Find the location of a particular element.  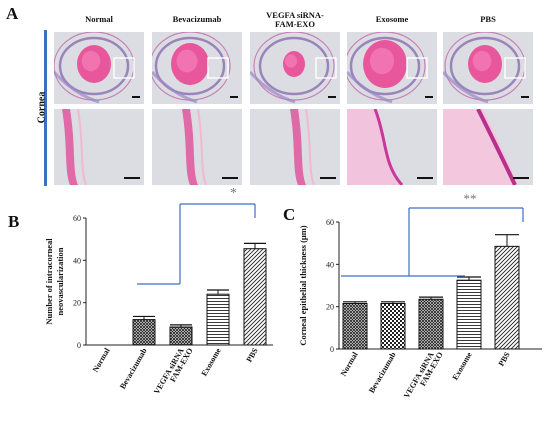

column-label-3: Exosome is located at coordinates (392, 19).